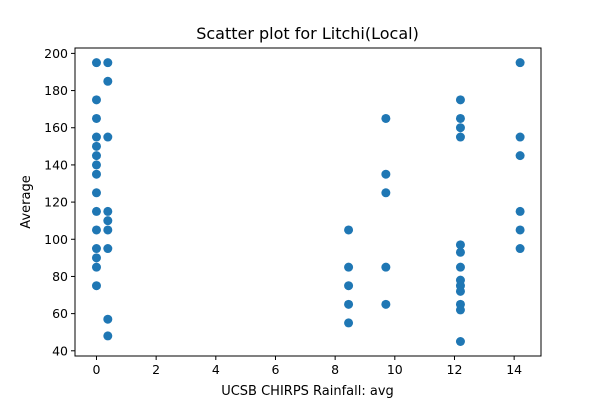  Describe the element at coordinates (56, 239) in the screenshot. I see `y-tick-label: 100` at that location.